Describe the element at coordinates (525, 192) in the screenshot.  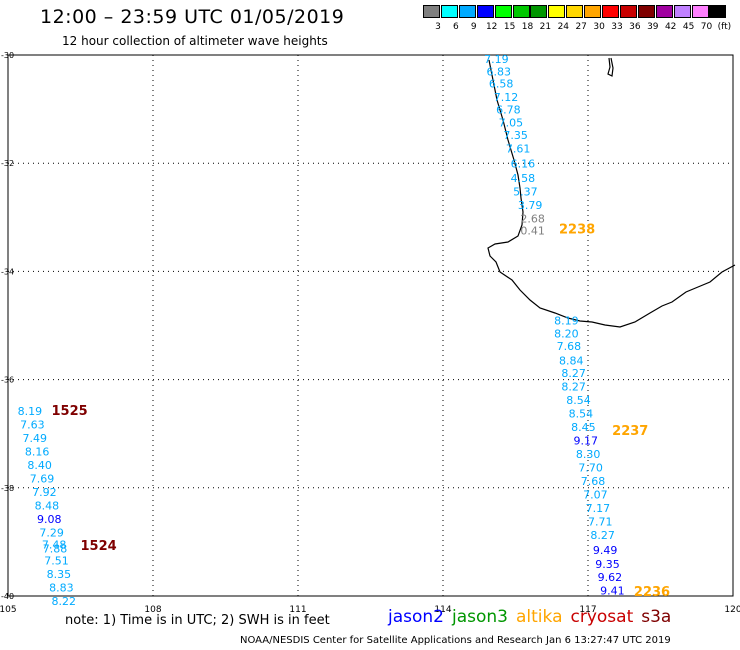
I see `wave-height-value: 5.37` at that location.